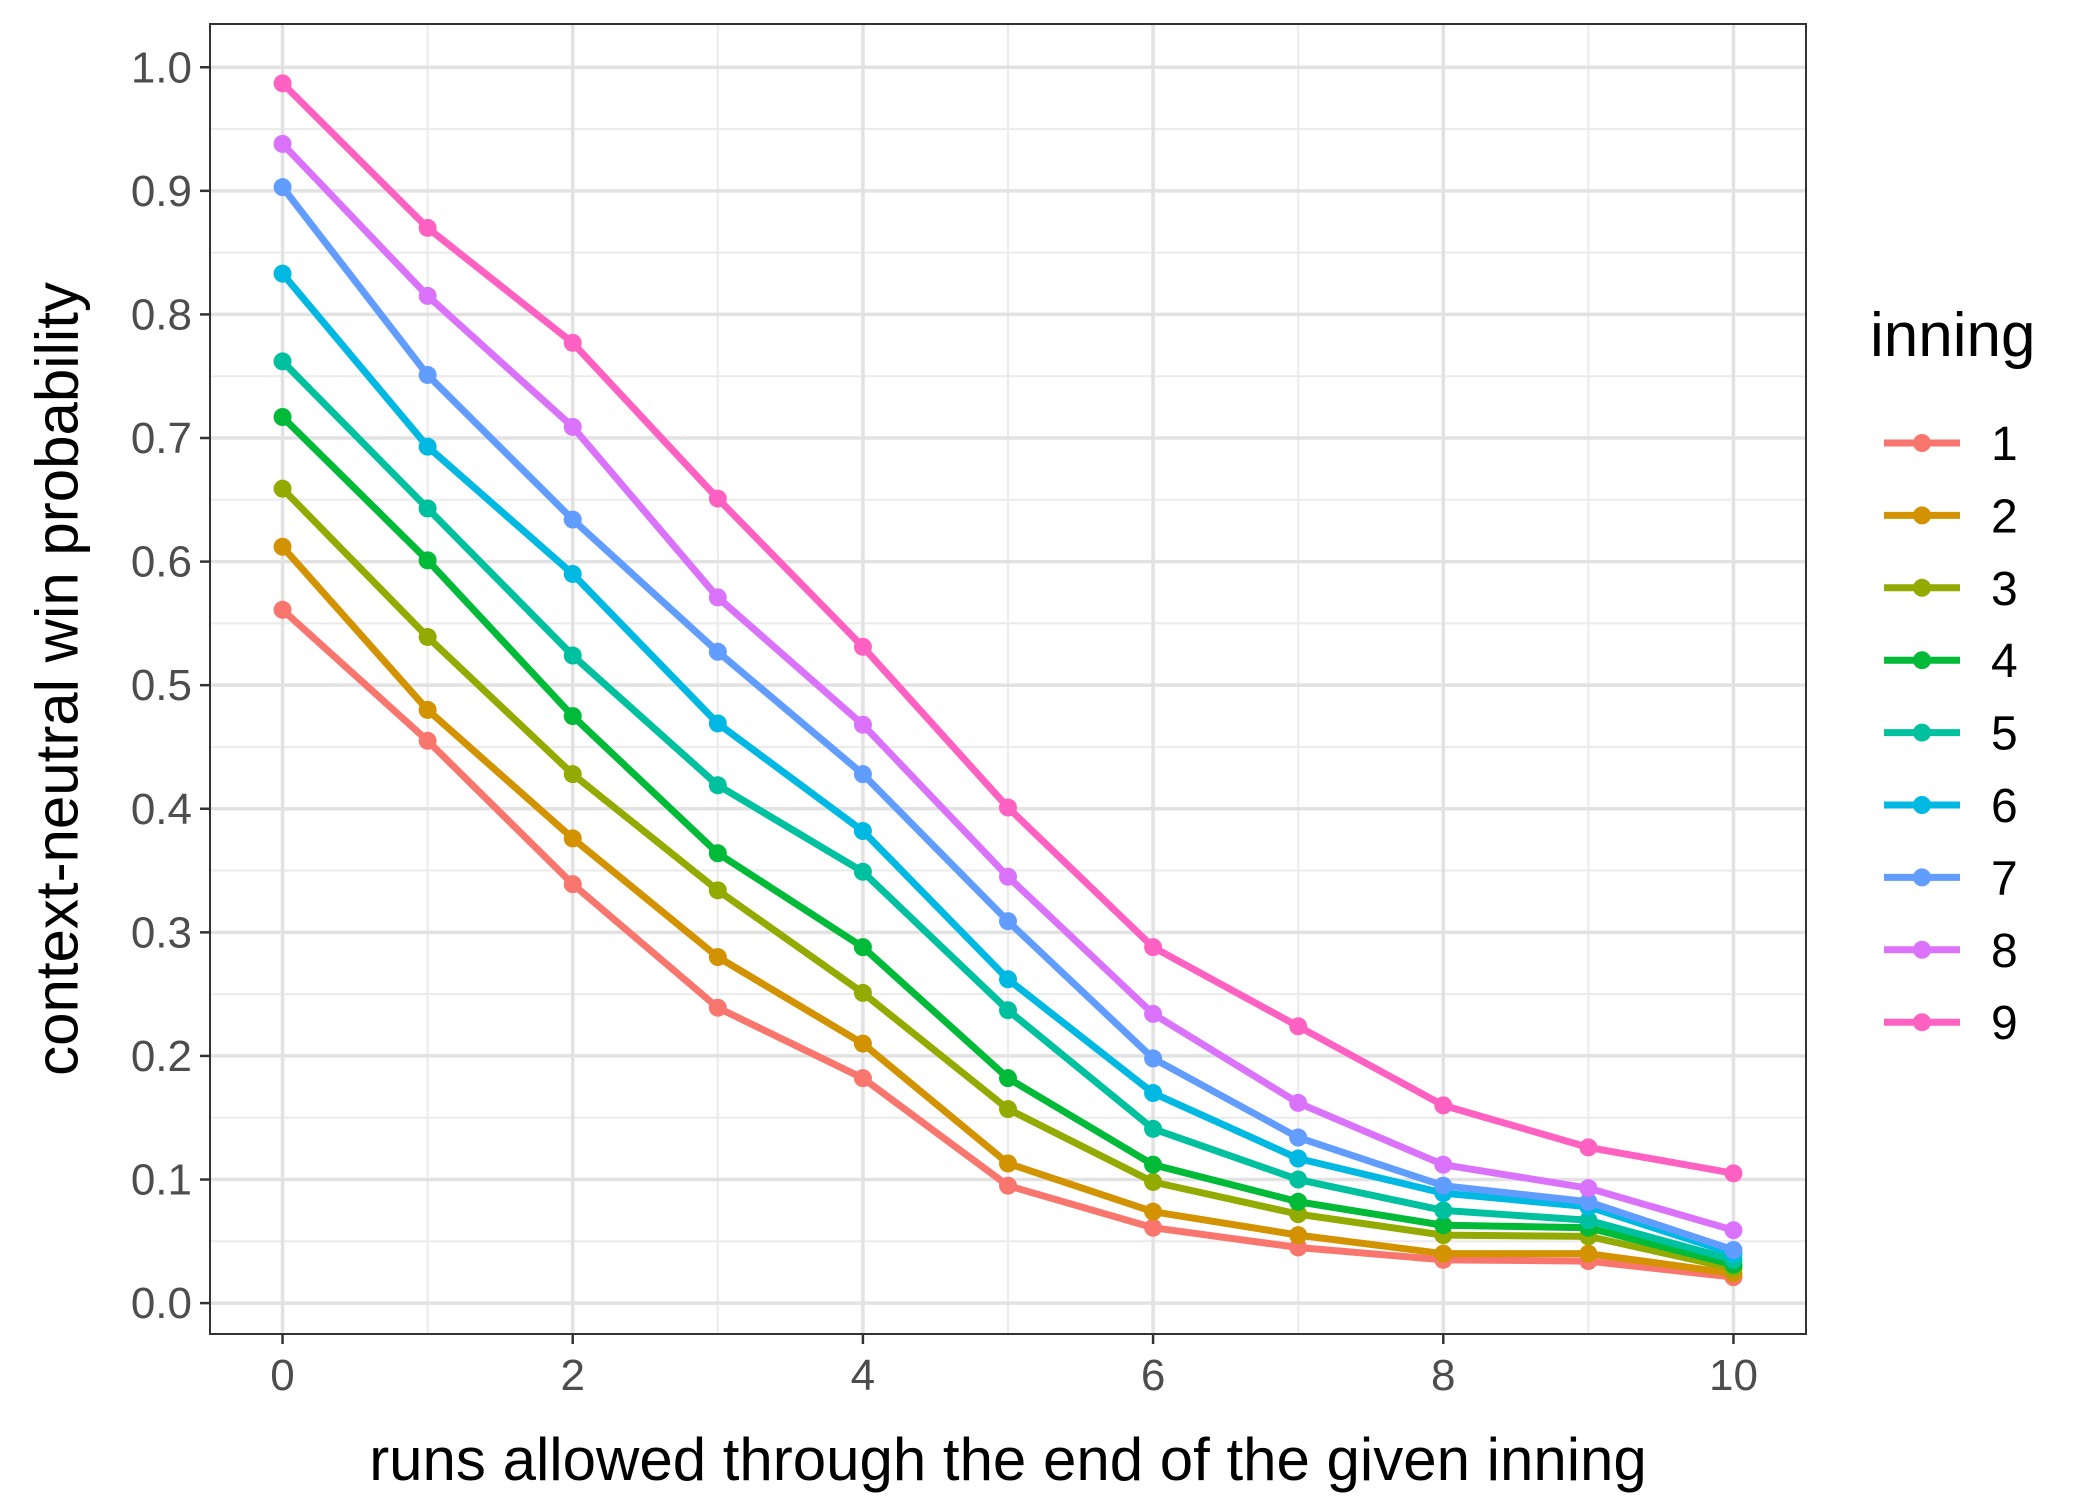  What do you see at coordinates (282, 1375) in the screenshot?
I see `x-tick-label: 0` at bounding box center [282, 1375].